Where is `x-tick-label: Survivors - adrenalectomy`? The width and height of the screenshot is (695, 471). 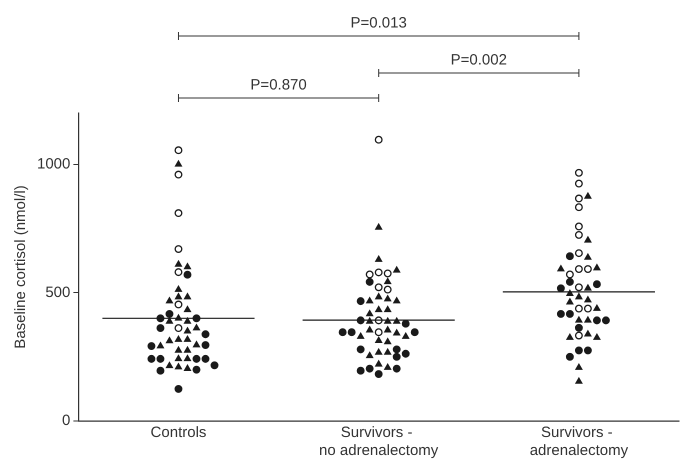 x-tick-label: Survivors - adrenalectomy is located at coordinates (579, 442).